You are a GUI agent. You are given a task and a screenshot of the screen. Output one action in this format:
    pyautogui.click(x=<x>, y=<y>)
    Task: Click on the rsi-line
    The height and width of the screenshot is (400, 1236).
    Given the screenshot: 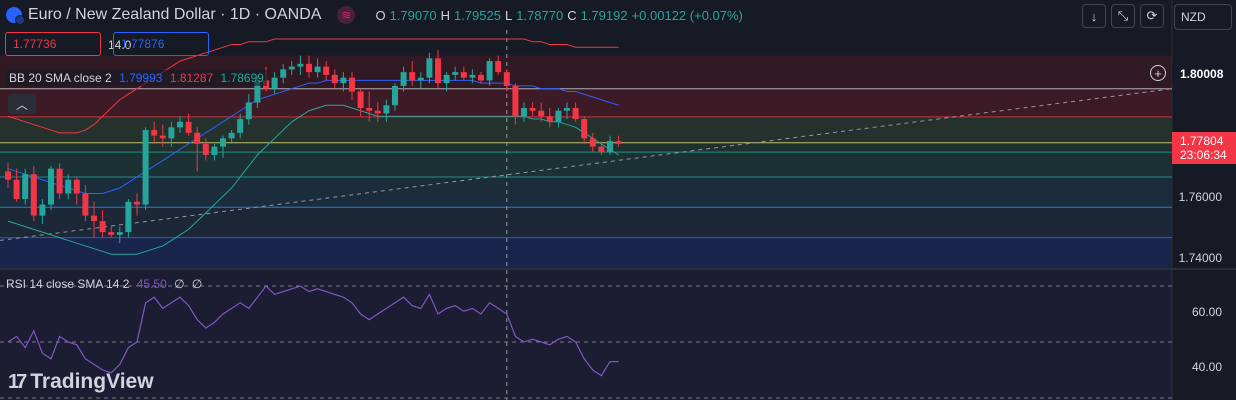 What is the action you would take?
    pyautogui.click(x=313, y=331)
    